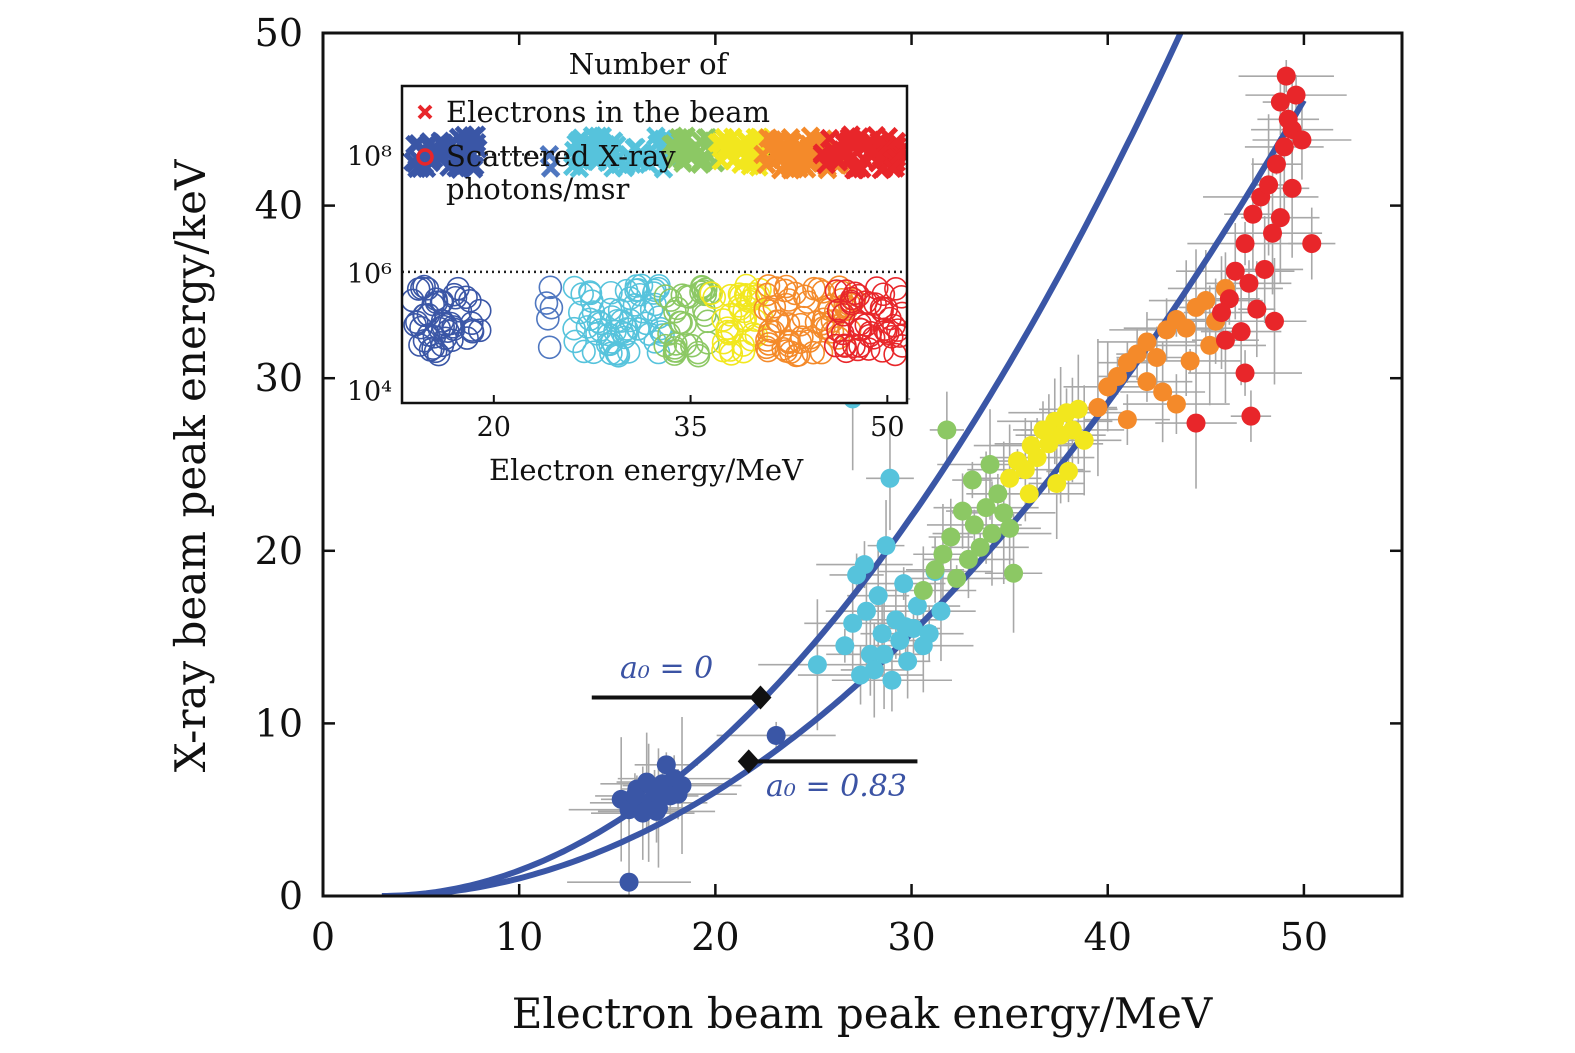  I want to click on inset-y-tick-label: 10⁴, so click(369, 391).